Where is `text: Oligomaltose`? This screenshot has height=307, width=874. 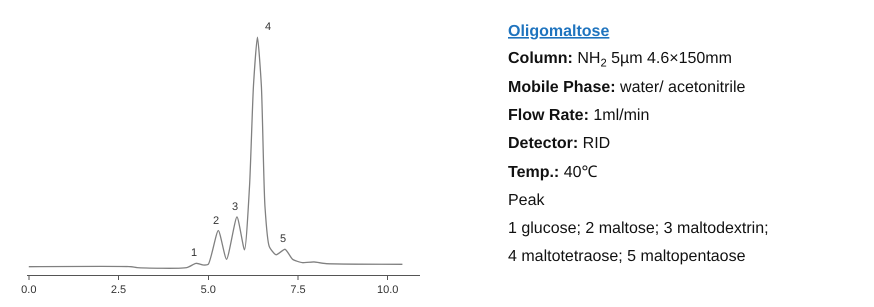 text: Oligomaltose is located at coordinates (559, 31).